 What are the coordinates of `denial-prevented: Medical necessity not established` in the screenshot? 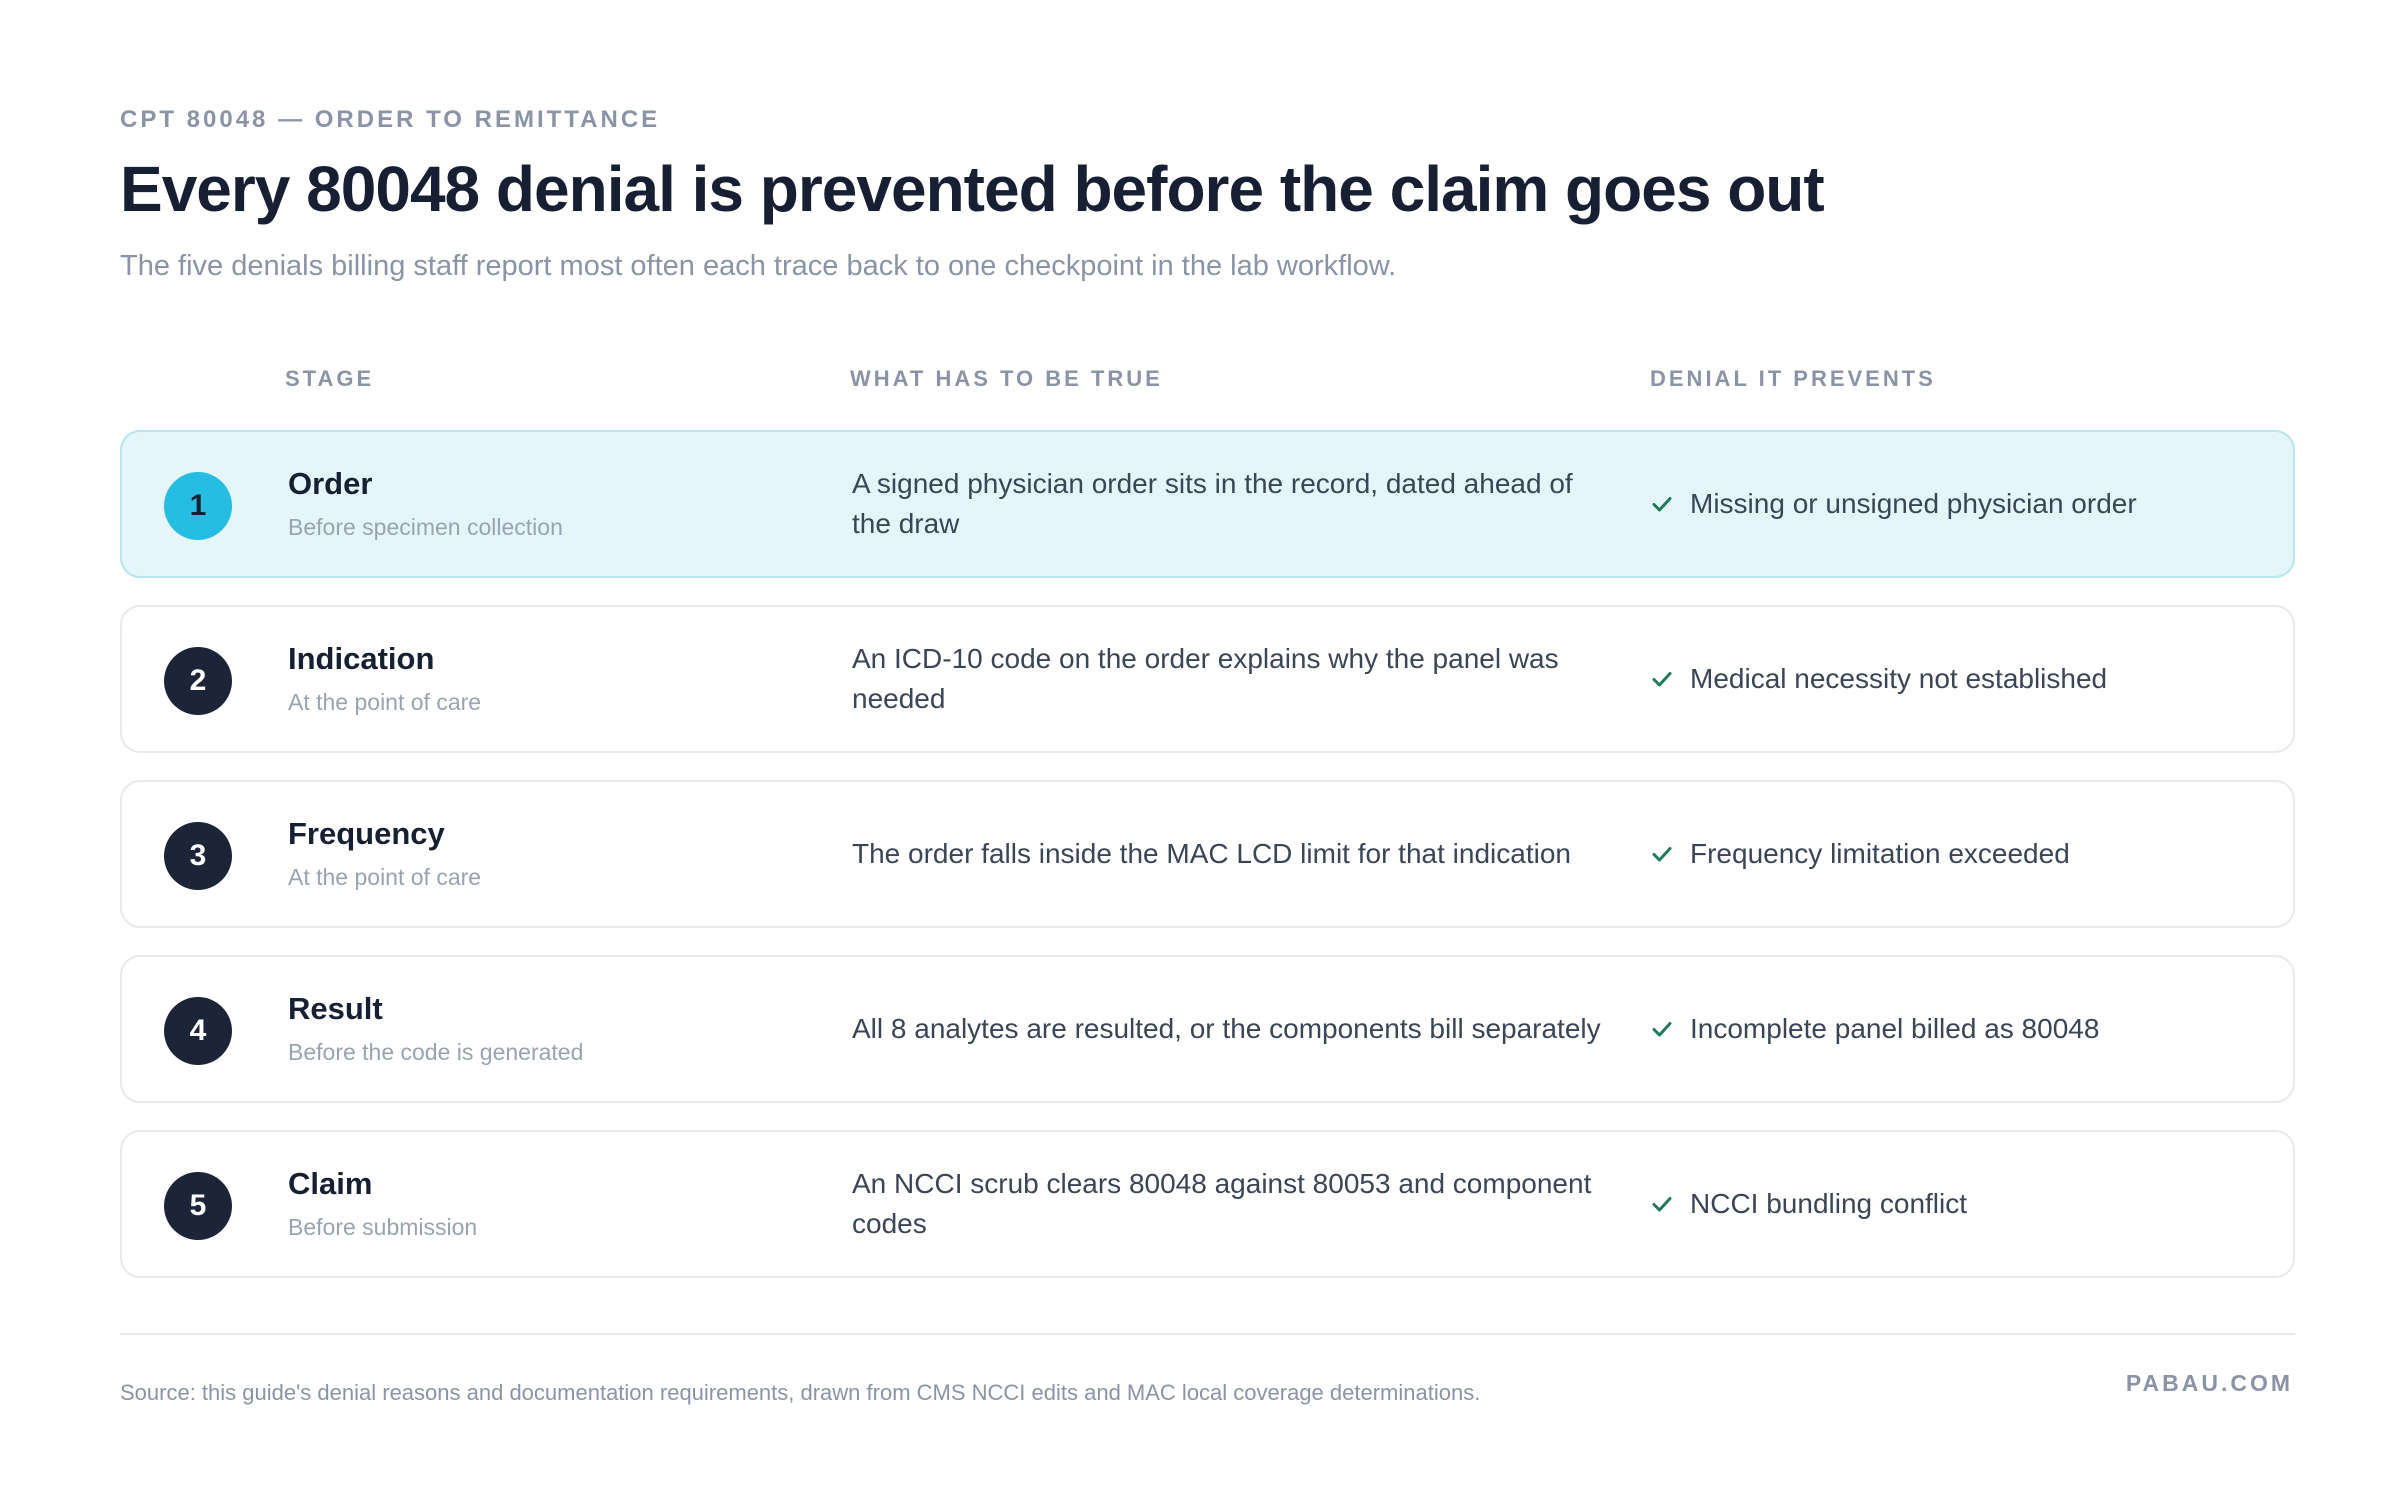 It's located at (1878, 679).